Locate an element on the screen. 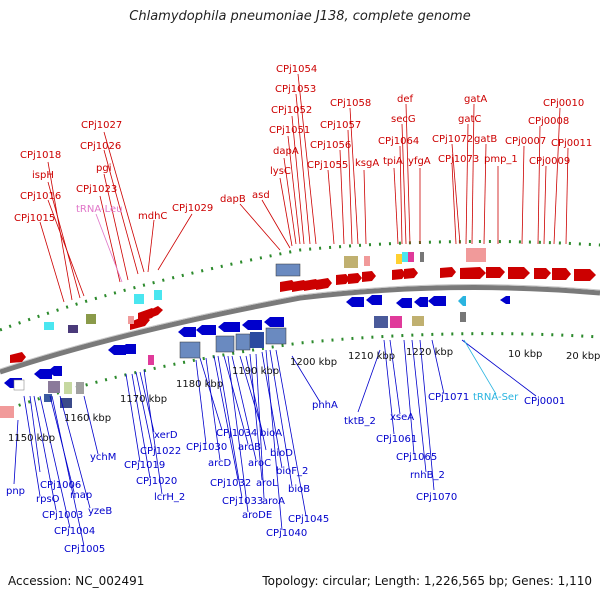 This screenshot has width=600, height=600. gene-label: CPj1015 is located at coordinates (34, 218).